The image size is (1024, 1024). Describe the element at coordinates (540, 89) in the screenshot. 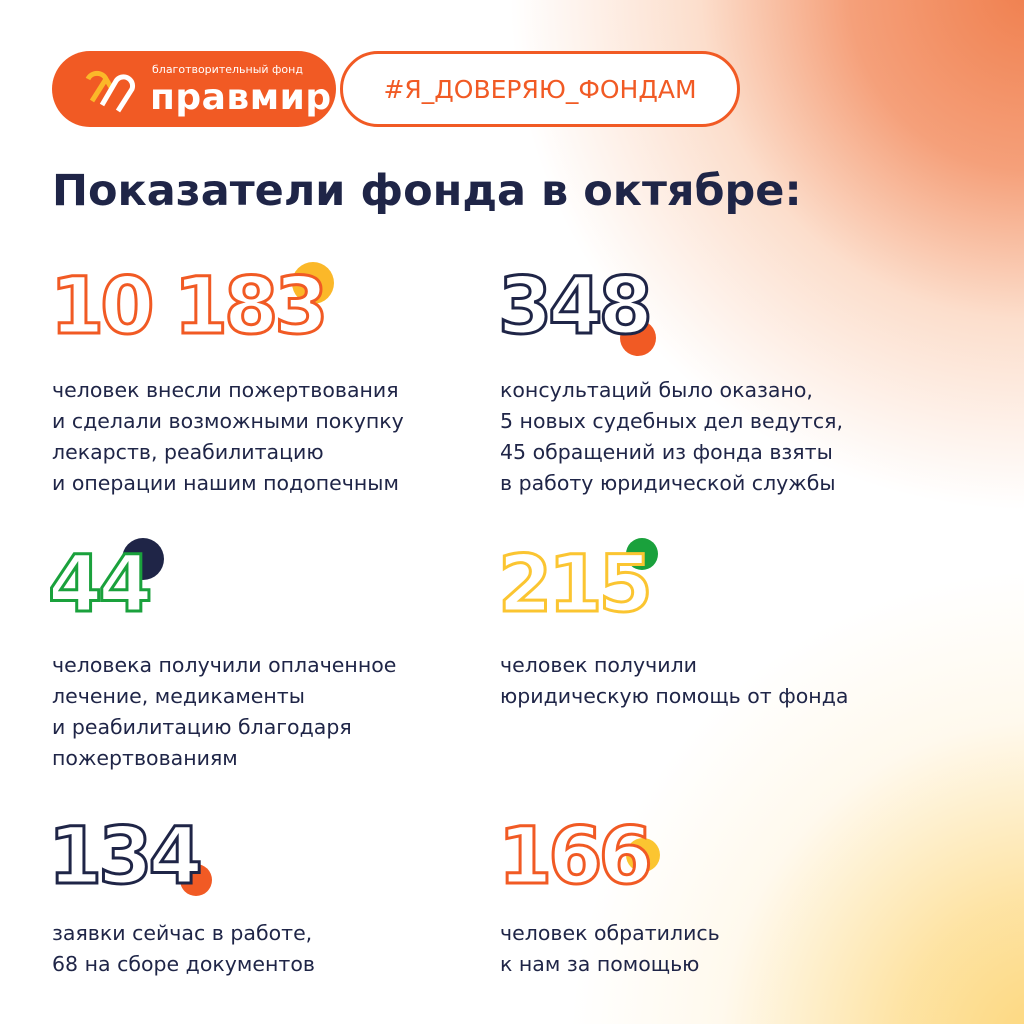

I see `hashtag-badge: #Я_ДОВЕРЯЮ_ФОНДАМ` at that location.